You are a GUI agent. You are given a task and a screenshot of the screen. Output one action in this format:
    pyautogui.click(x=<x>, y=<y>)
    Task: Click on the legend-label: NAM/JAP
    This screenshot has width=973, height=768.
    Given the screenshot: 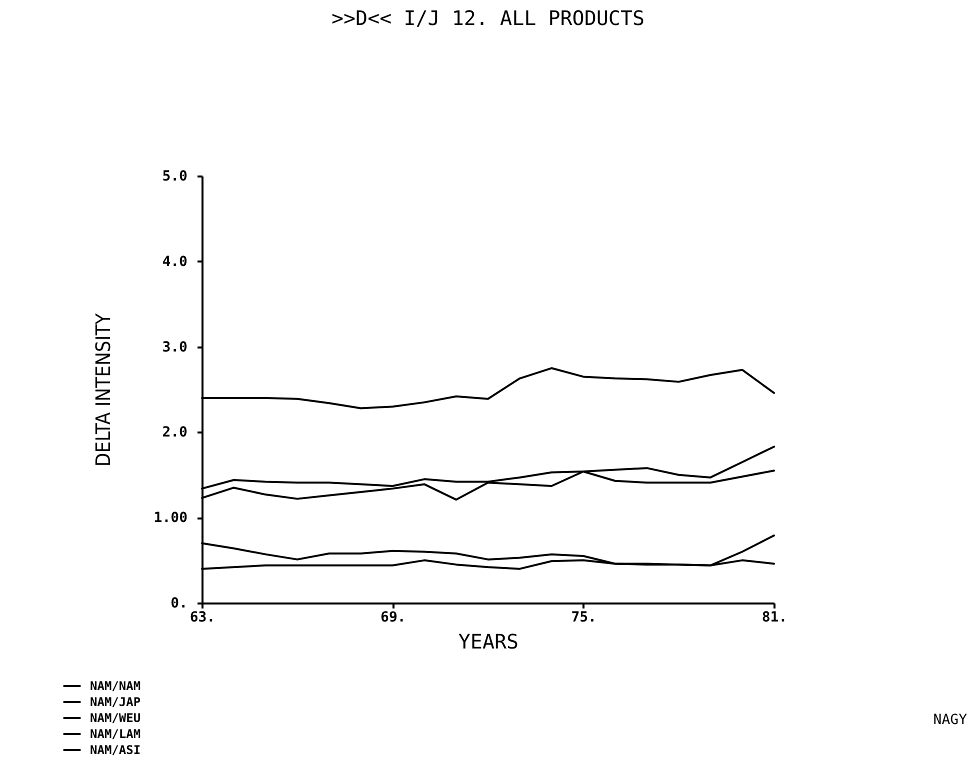 What is the action you would take?
    pyautogui.click(x=115, y=702)
    